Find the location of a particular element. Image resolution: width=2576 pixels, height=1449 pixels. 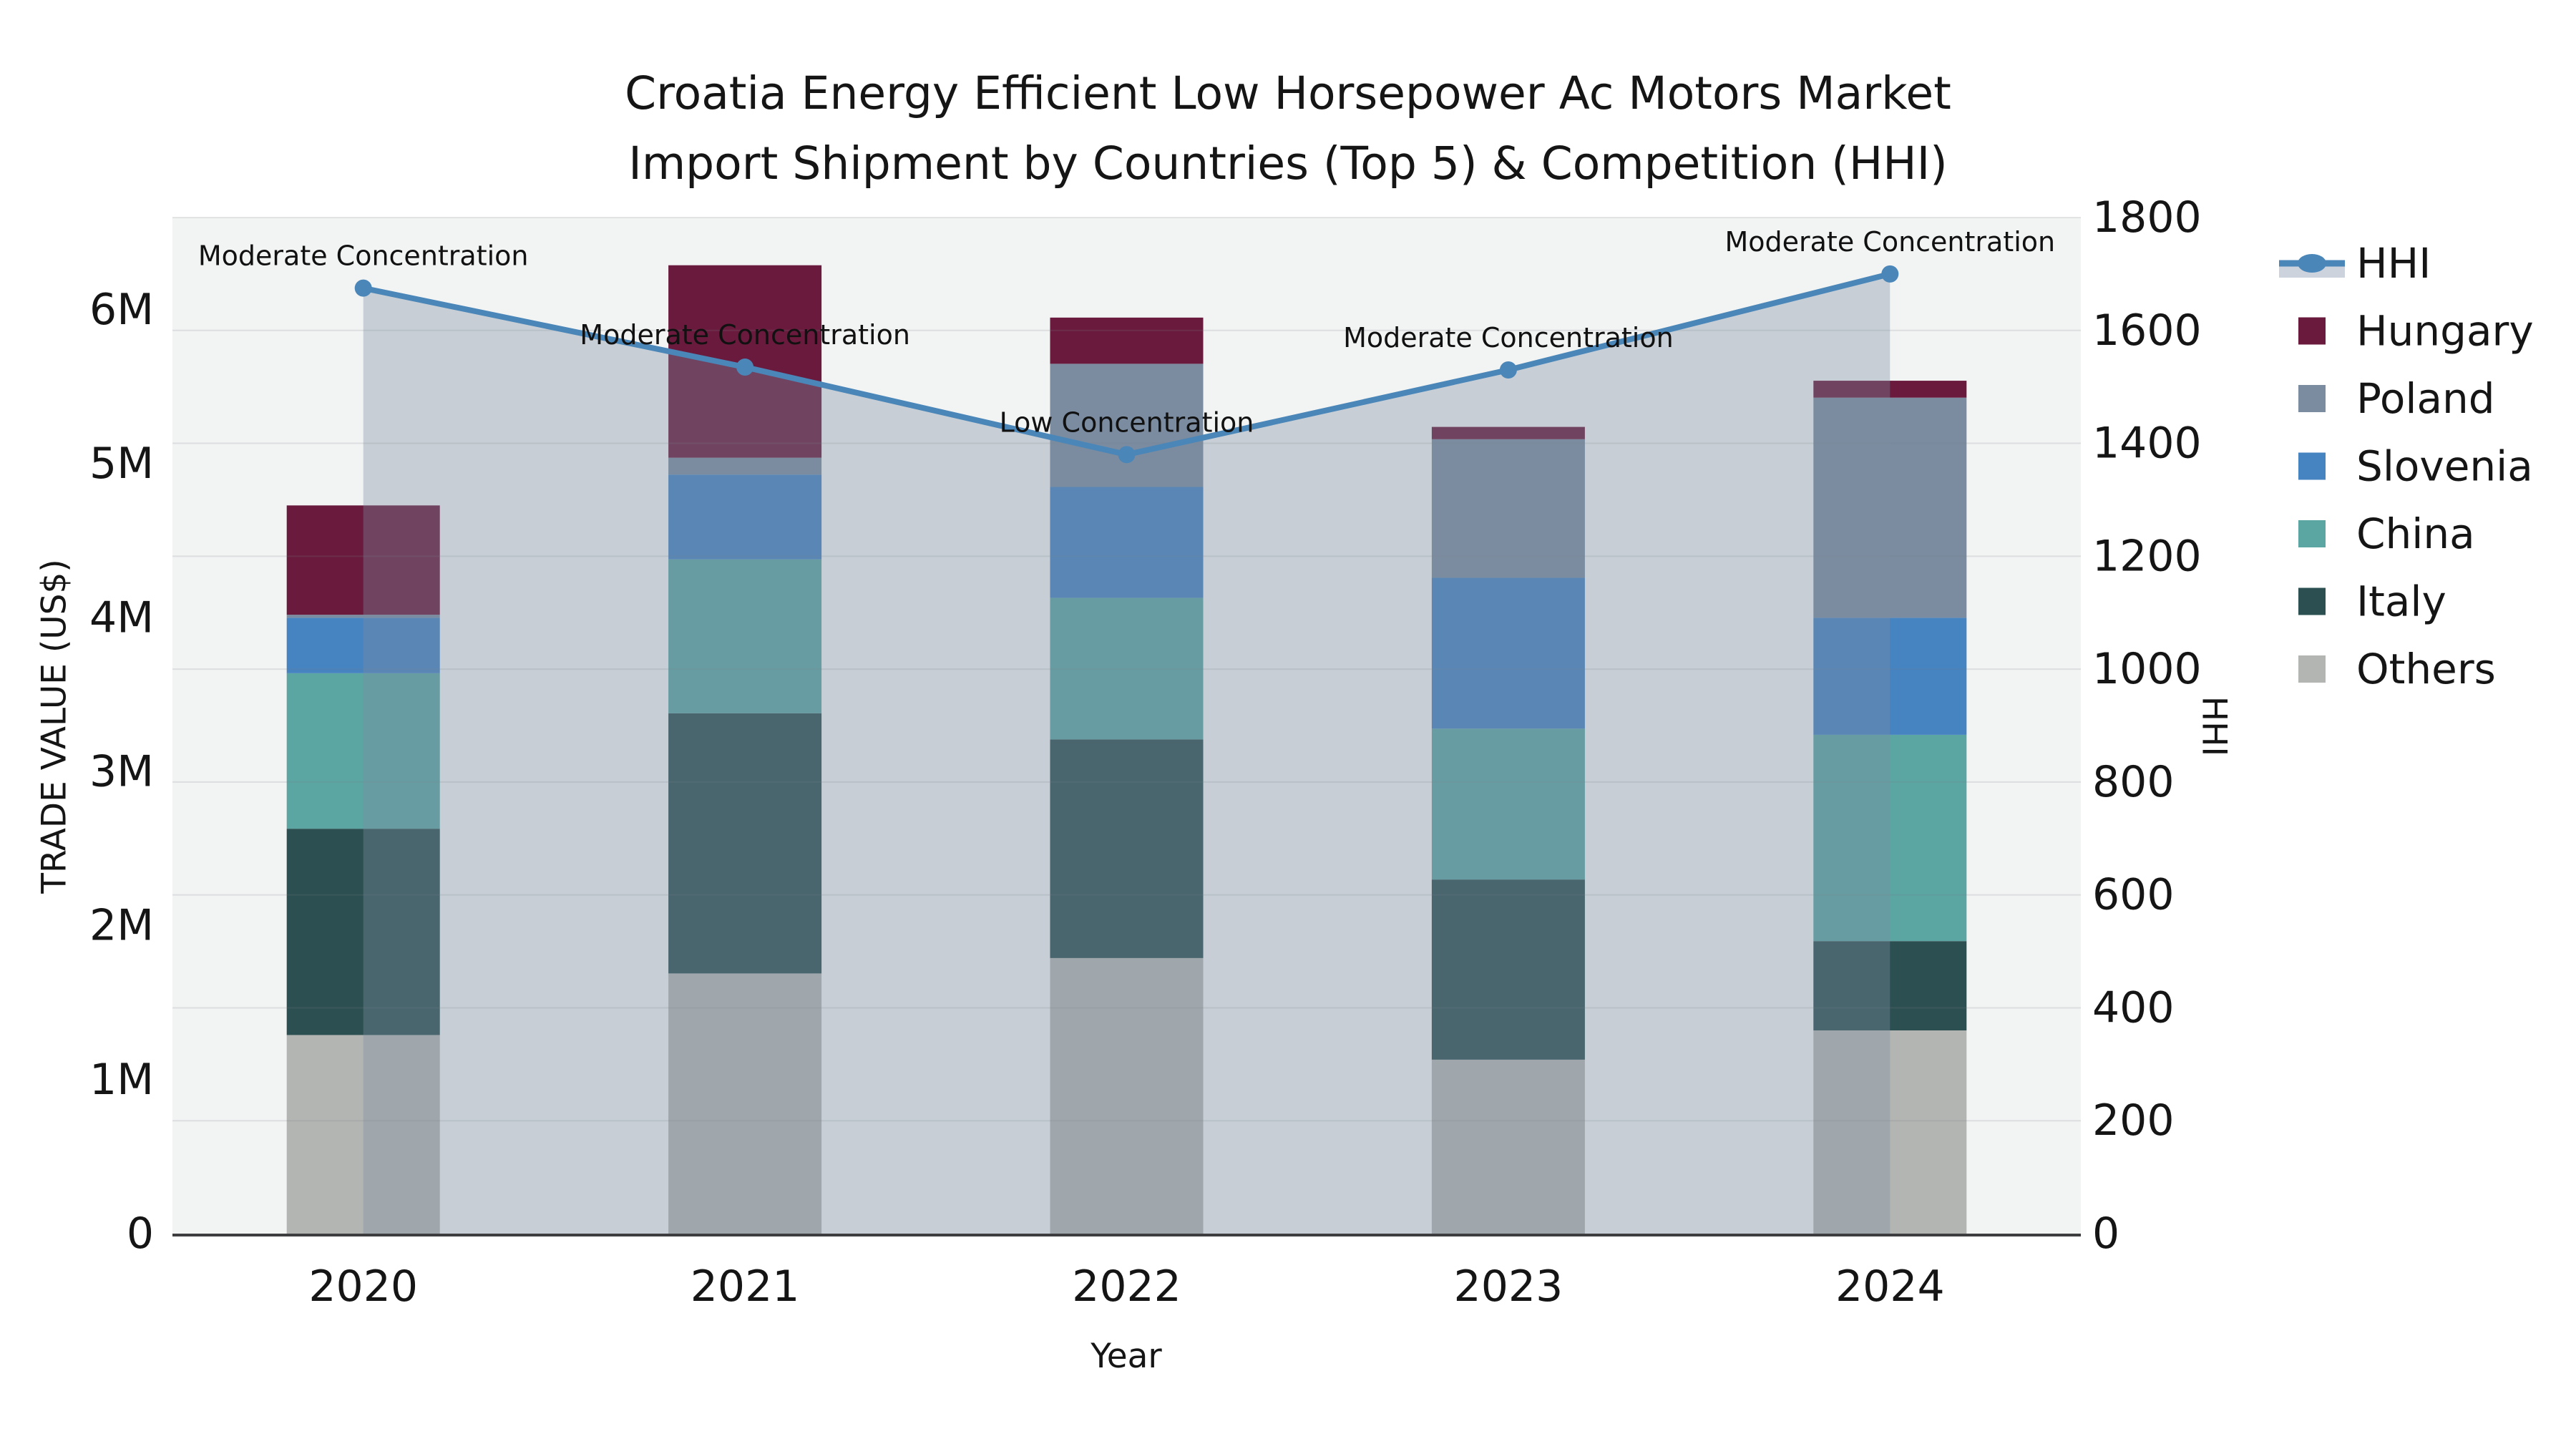

y-left-tick-4M: 4M is located at coordinates (122, 617).